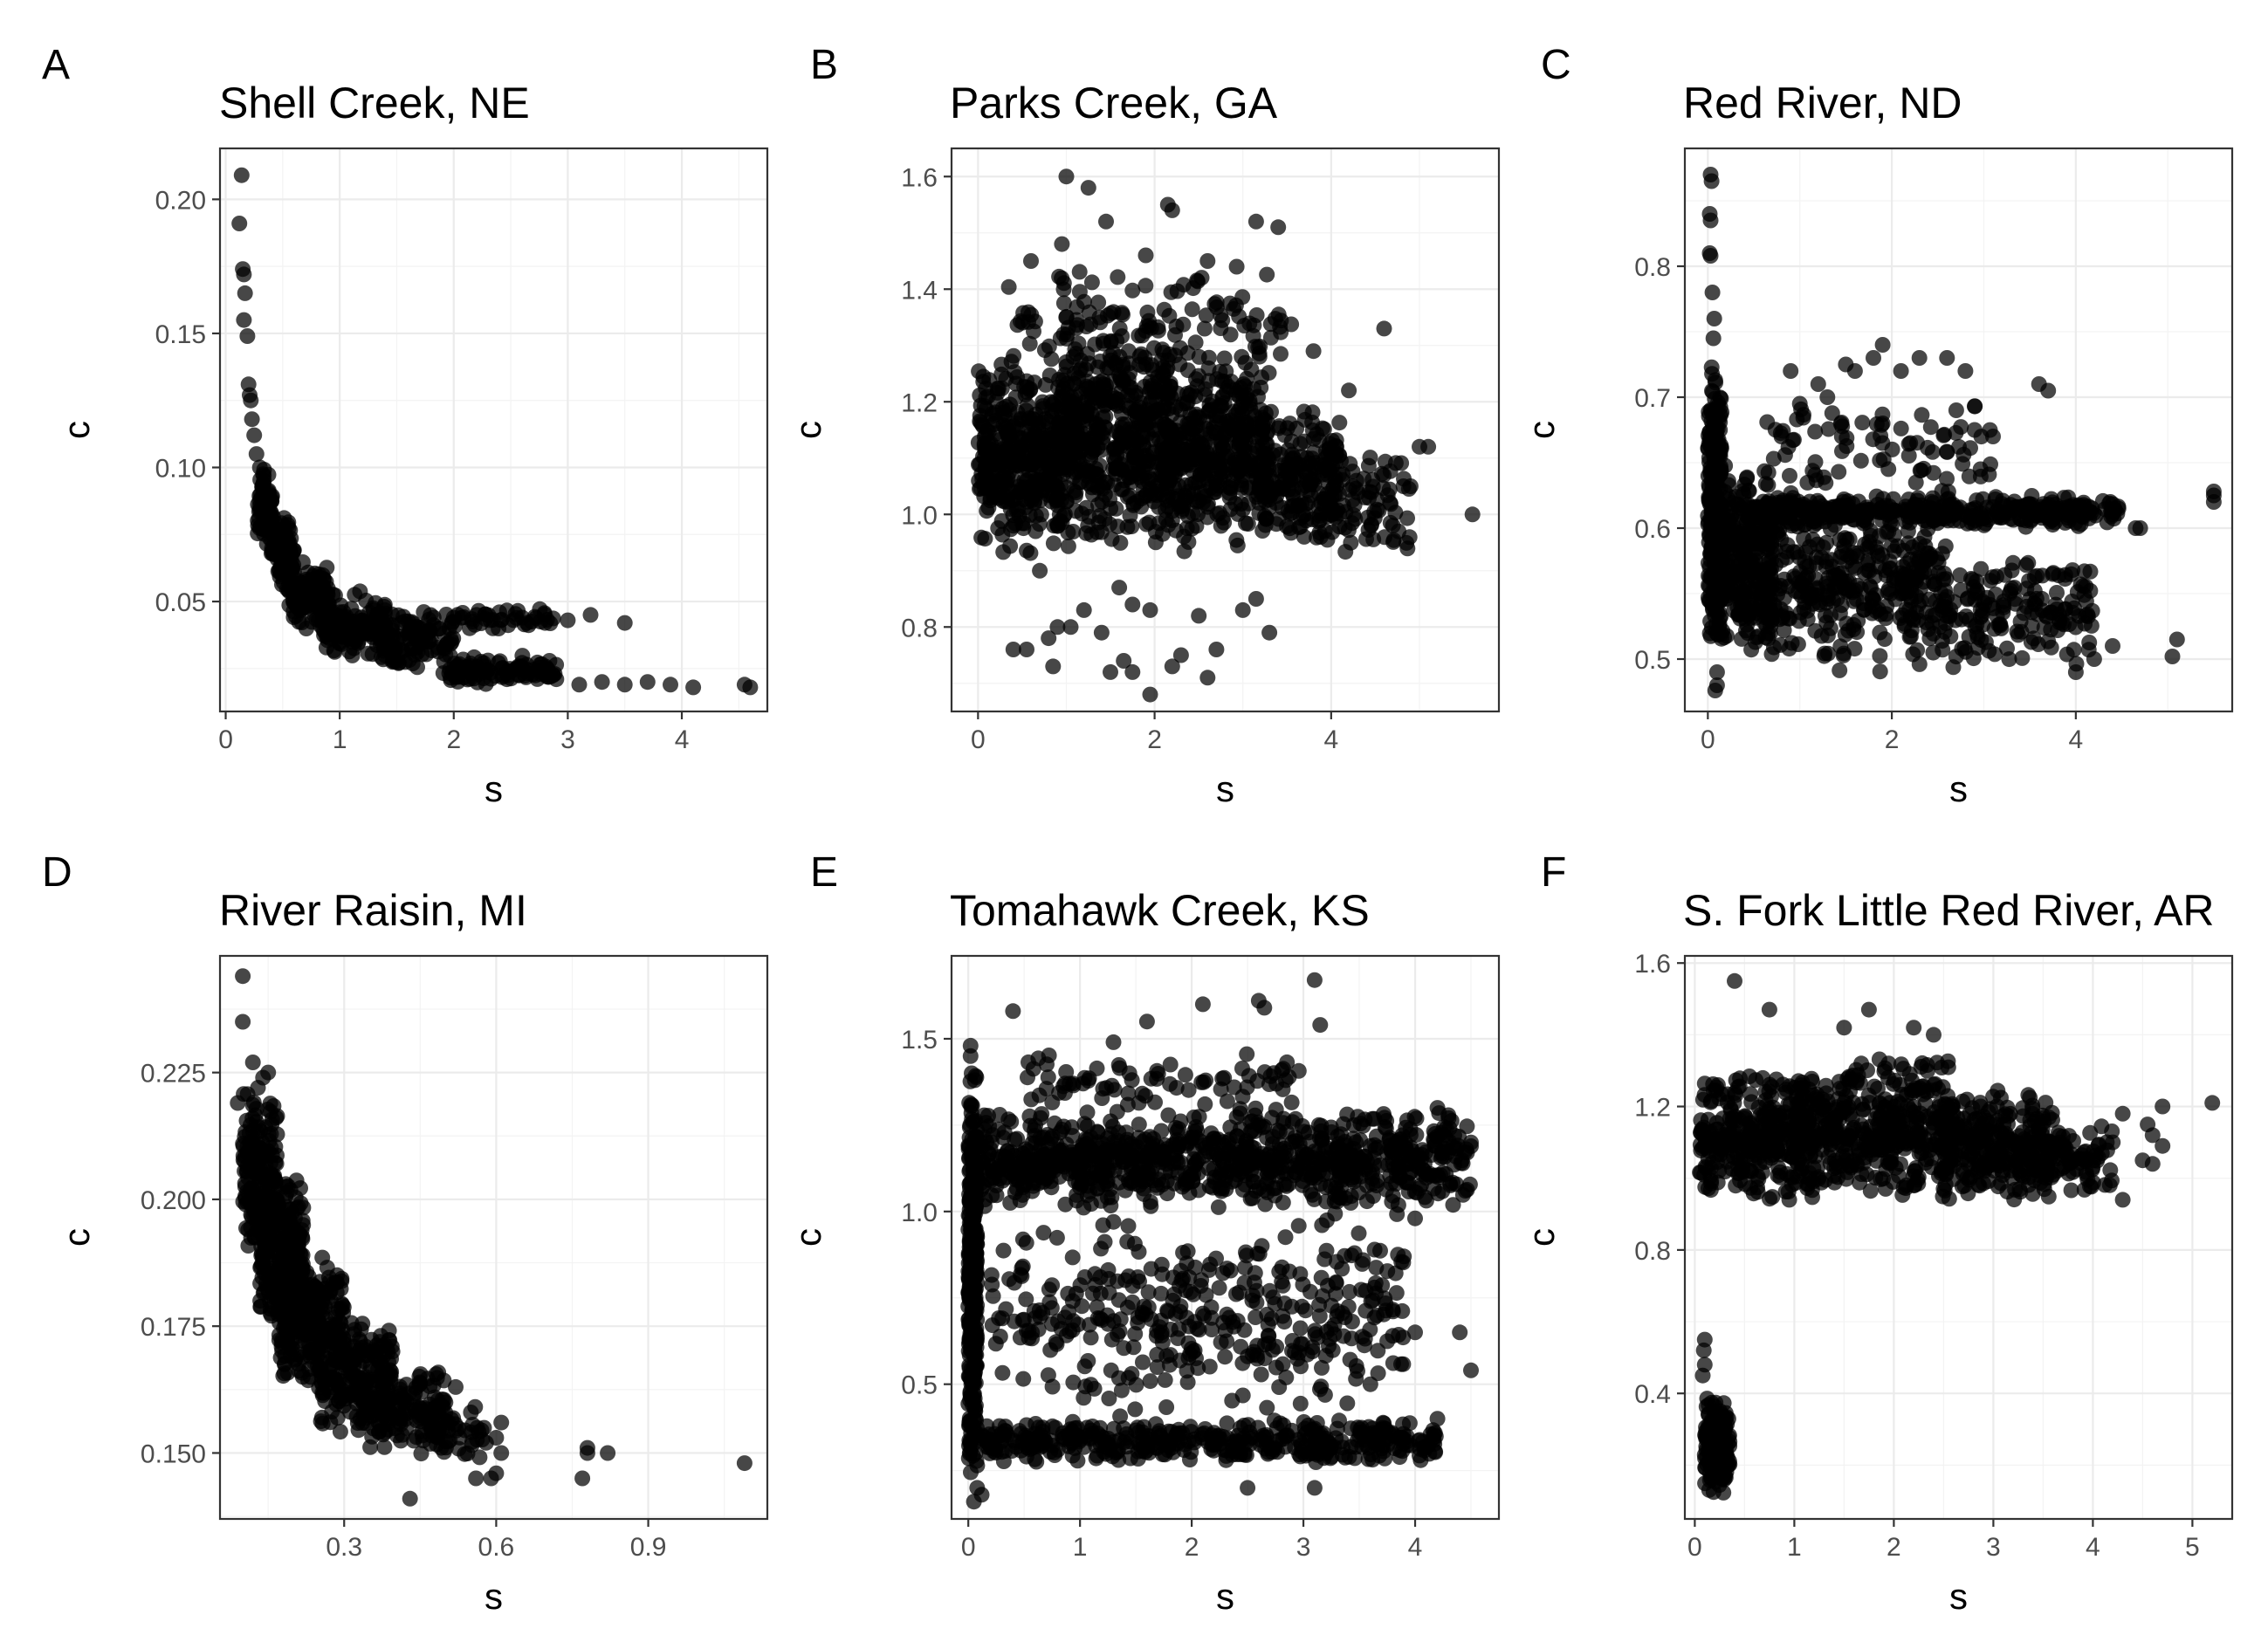 The width and height of the screenshot is (2268, 1649). What do you see at coordinates (374, 103) in the screenshot?
I see `panel-title: Shell Creek, NE` at bounding box center [374, 103].